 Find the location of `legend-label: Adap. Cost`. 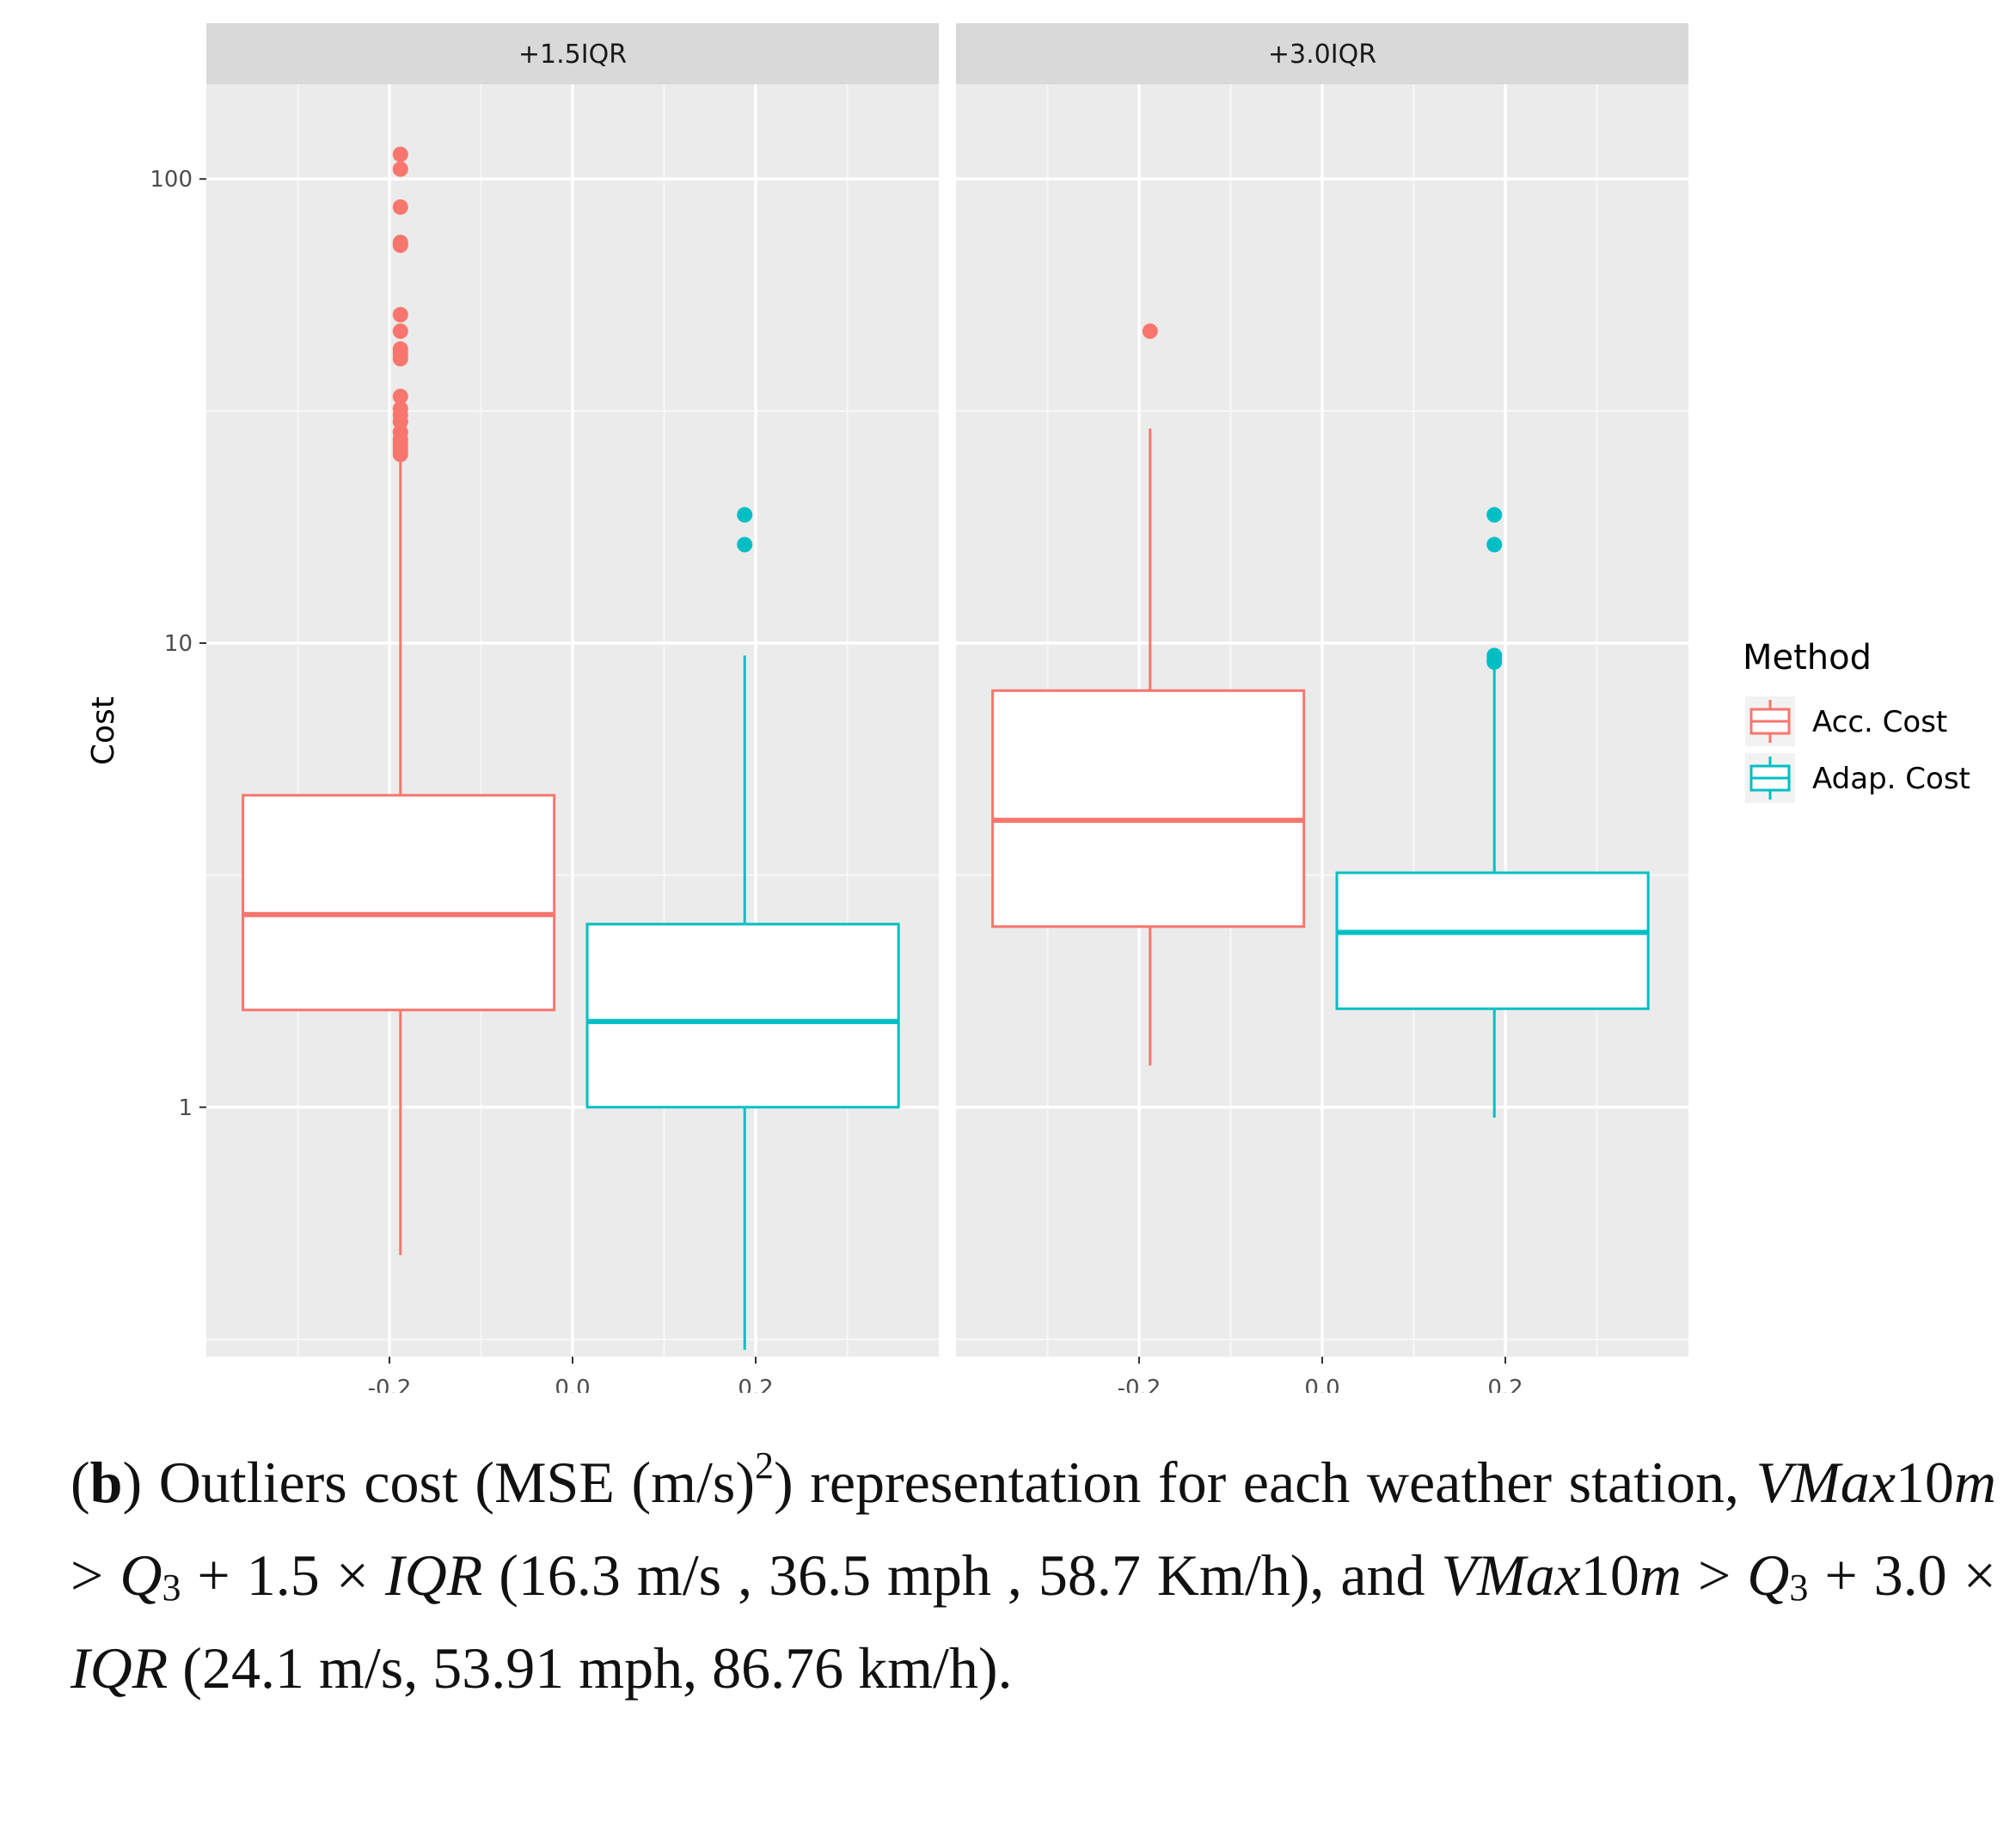

legend-label: Adap. Cost is located at coordinates (1891, 779).